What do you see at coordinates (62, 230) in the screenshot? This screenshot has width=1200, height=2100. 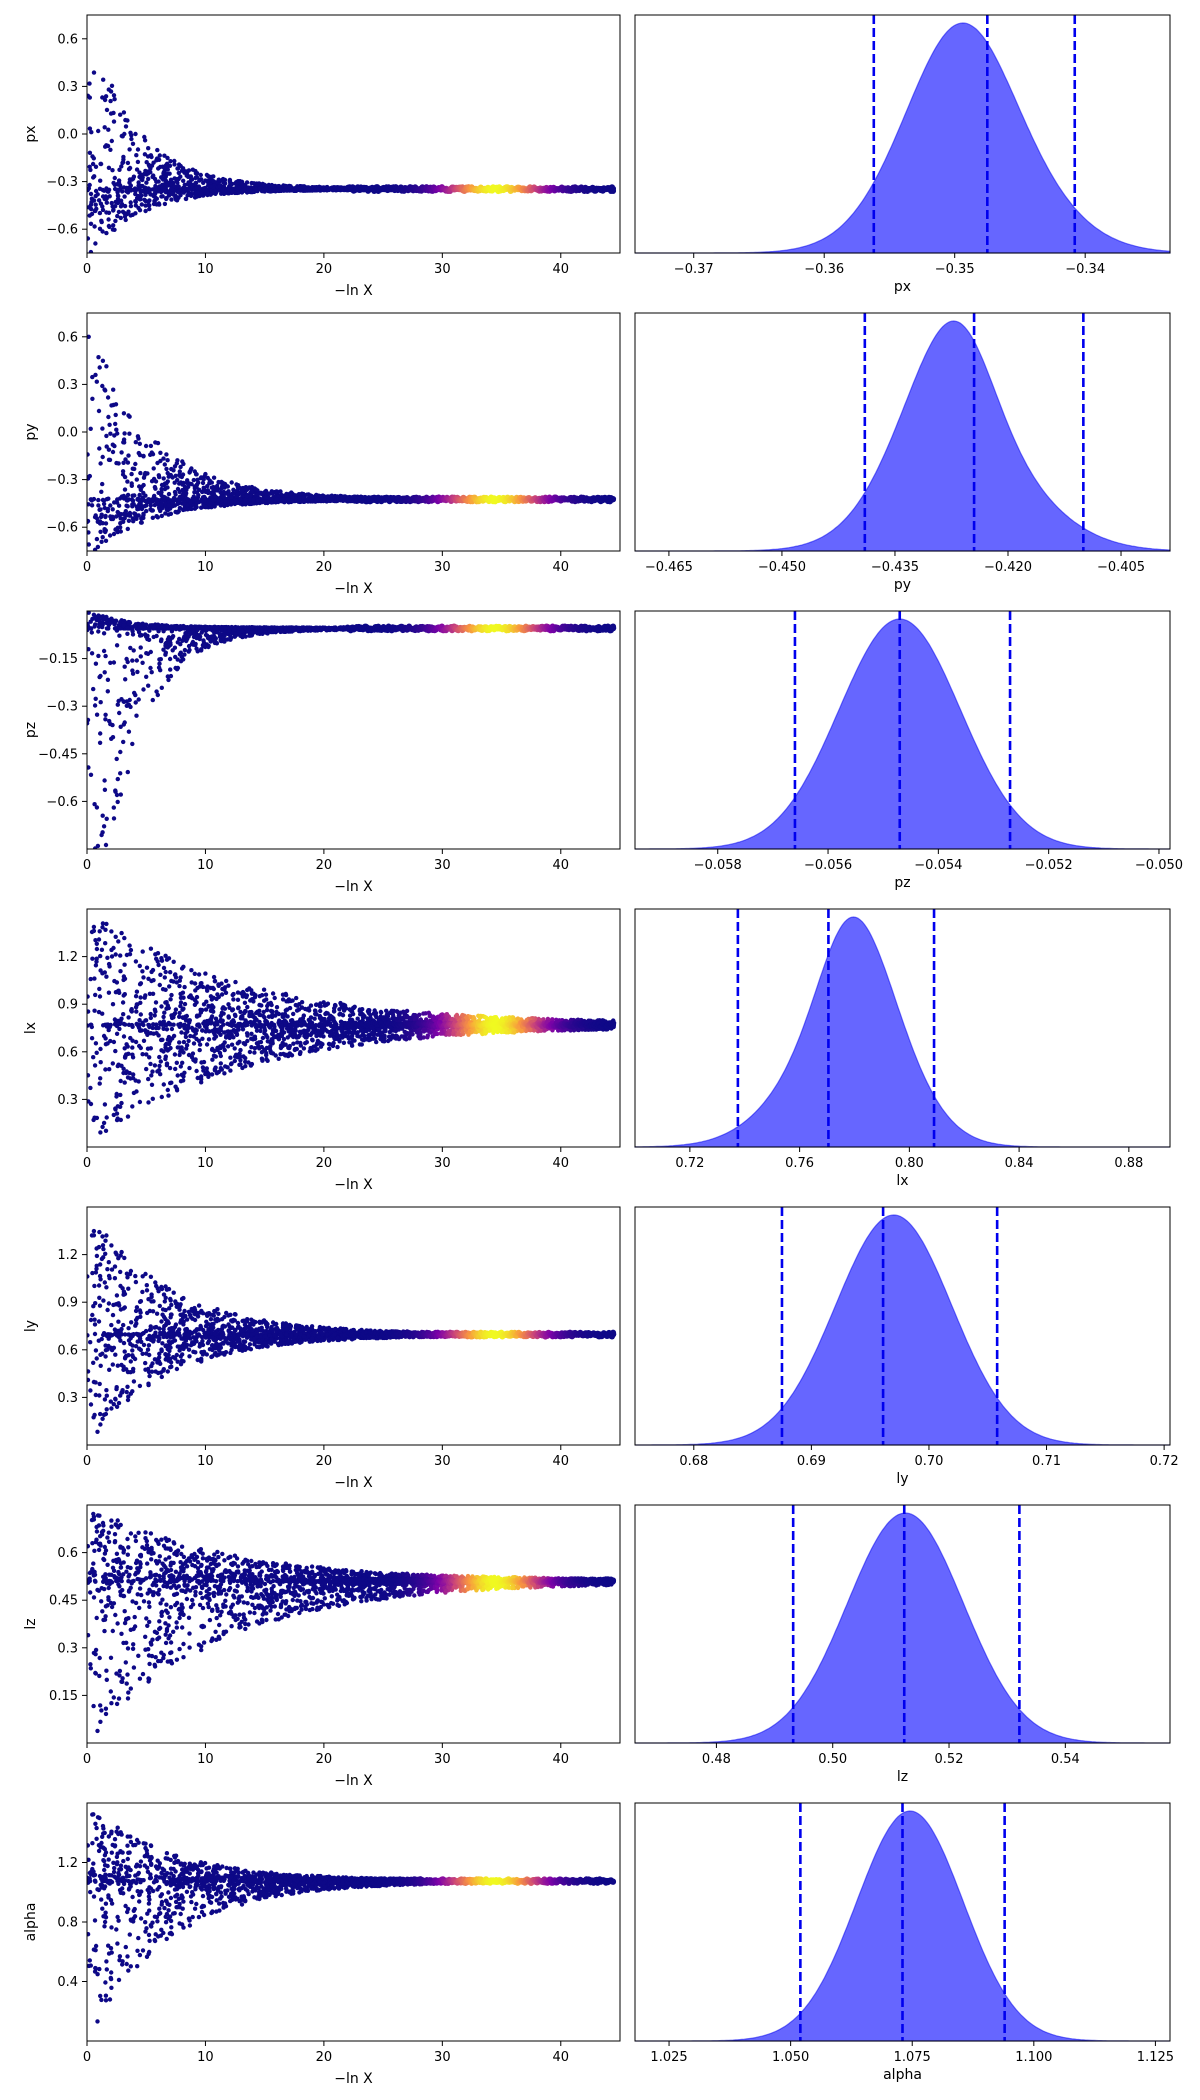 I see `y-tick-label: −0.6` at bounding box center [62, 230].